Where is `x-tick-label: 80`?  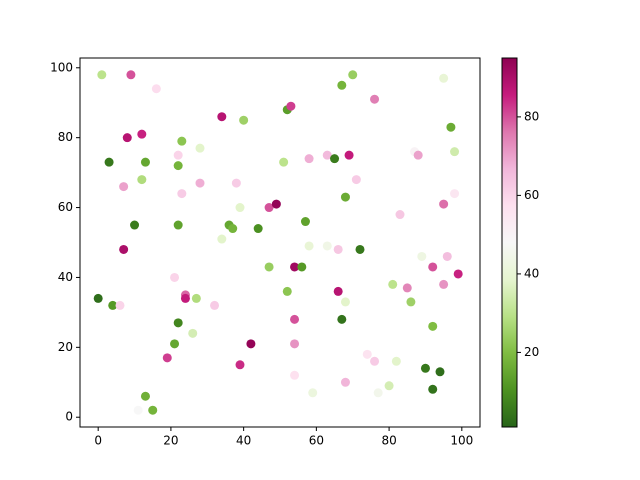
x-tick-label: 80 is located at coordinates (388, 441).